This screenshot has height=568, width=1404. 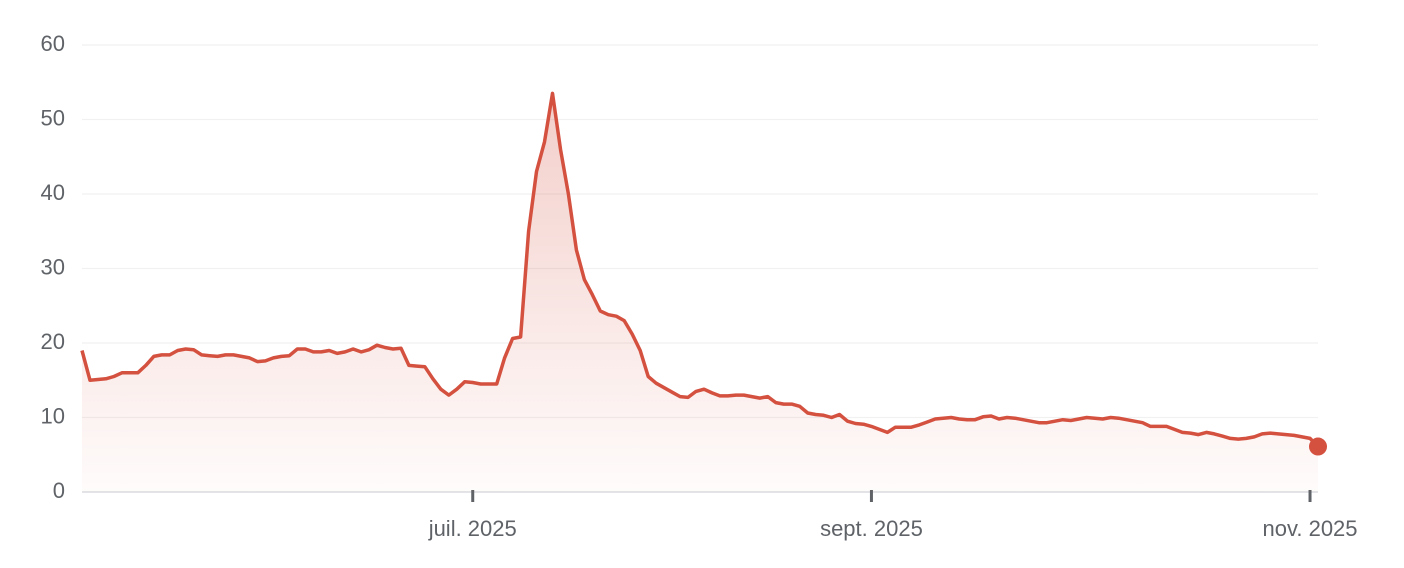 What do you see at coordinates (1318, 446) in the screenshot?
I see `end-marker` at bounding box center [1318, 446].